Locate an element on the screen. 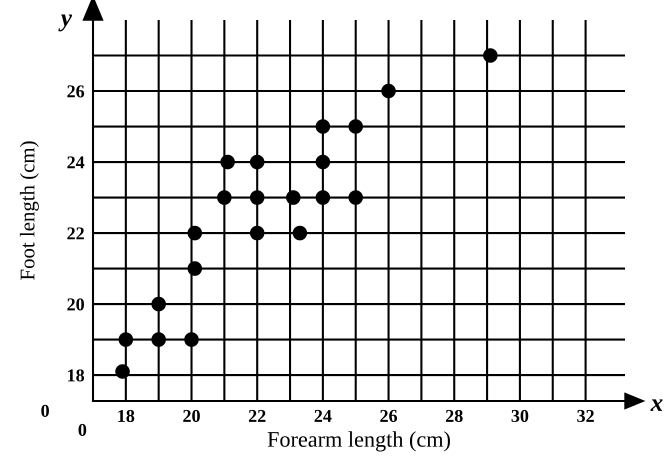  x-tick-label: 26 is located at coordinates (389, 416).